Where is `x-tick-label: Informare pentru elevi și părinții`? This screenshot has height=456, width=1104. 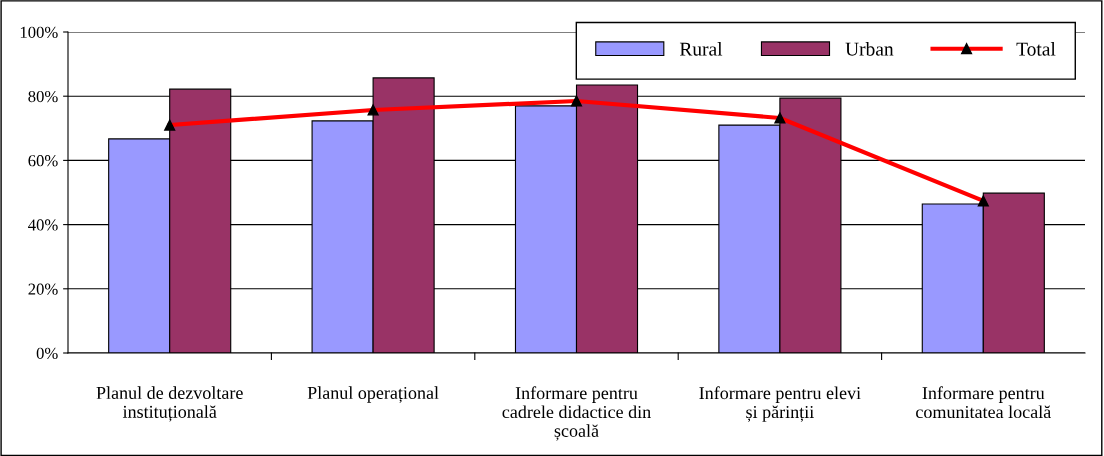
x-tick-label: Informare pentru elevi și părinții is located at coordinates (780, 404).